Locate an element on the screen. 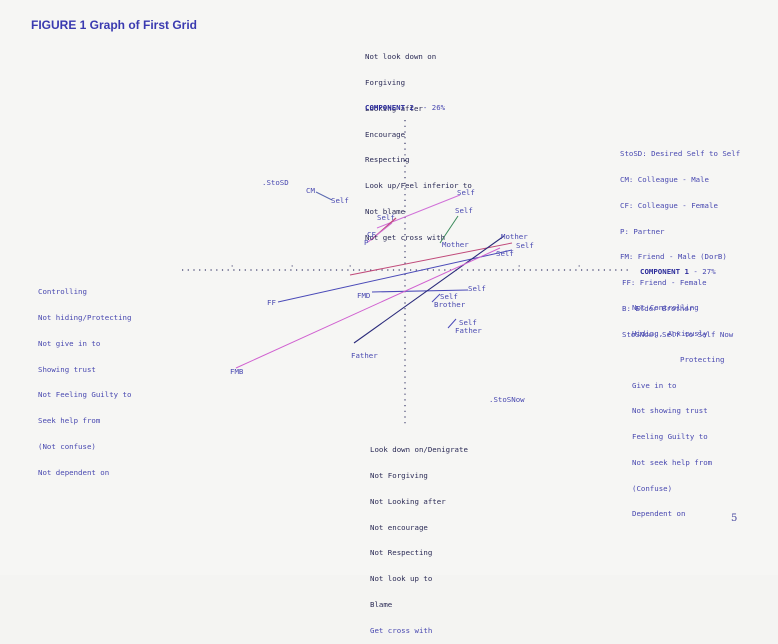  component1-percent: - 27% is located at coordinates (704, 271).